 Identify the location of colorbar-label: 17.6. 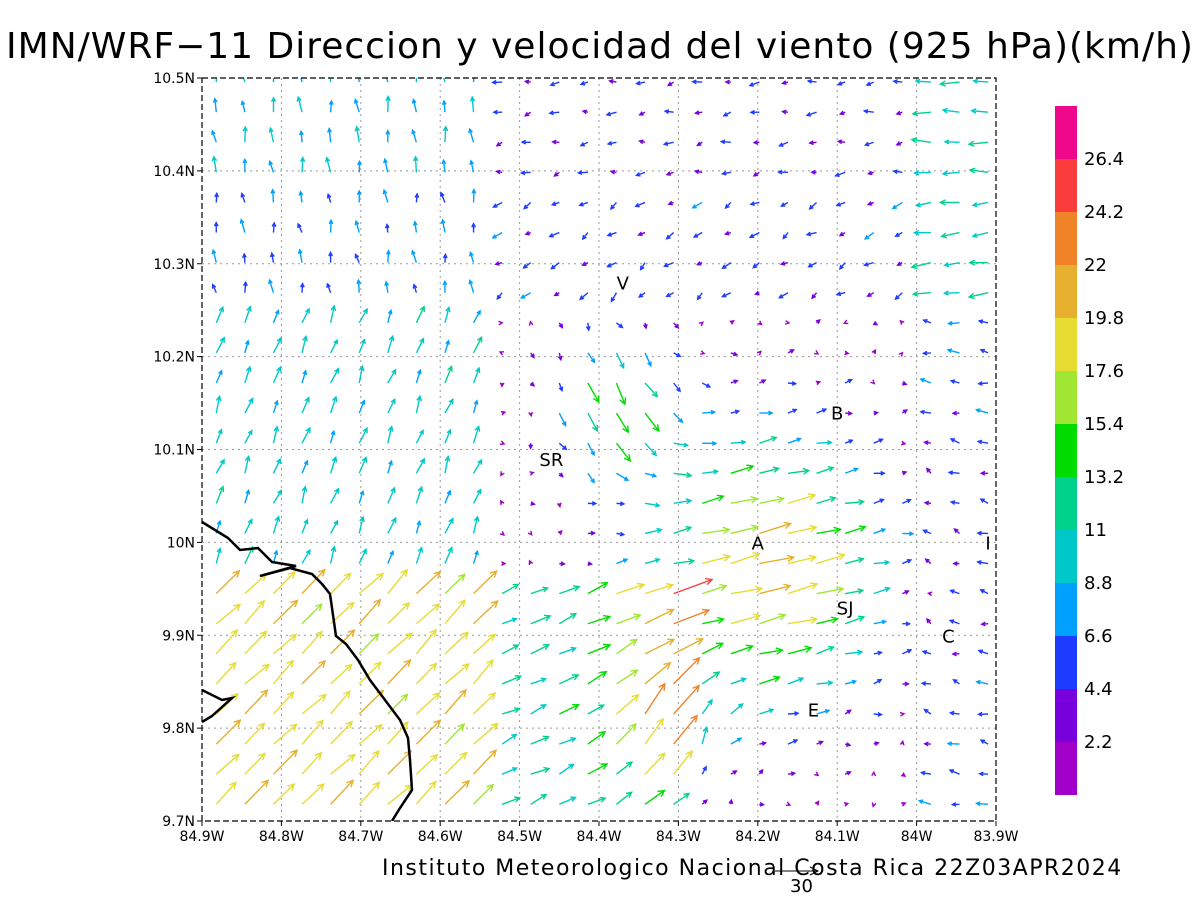
(1104, 371).